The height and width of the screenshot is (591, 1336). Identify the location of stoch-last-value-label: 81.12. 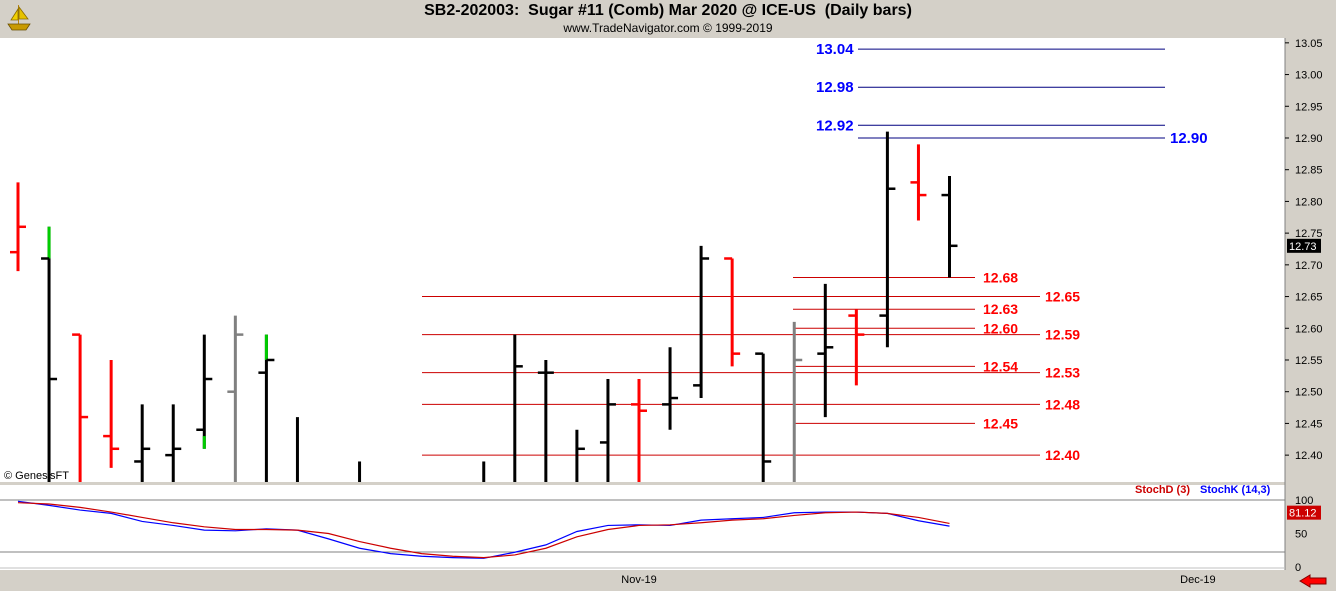
(1303, 514).